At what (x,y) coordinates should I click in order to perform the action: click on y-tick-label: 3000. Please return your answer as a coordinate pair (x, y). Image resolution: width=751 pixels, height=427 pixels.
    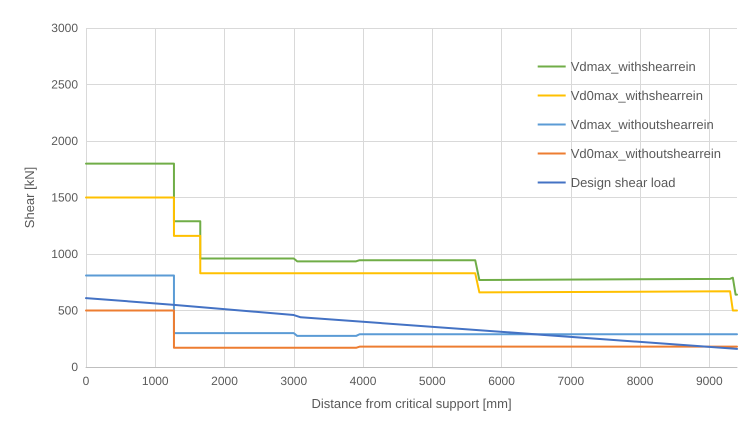
    Looking at the image, I should click on (64, 28).